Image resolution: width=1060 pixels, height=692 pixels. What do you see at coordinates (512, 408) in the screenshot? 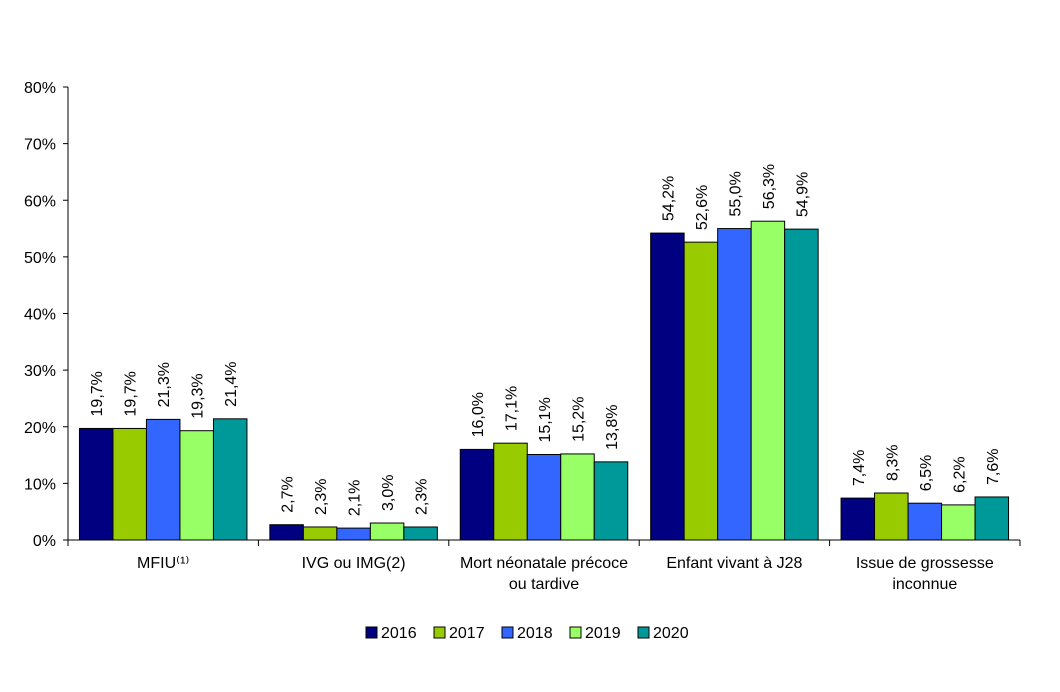
I see `data-label: 17,1%` at bounding box center [512, 408].